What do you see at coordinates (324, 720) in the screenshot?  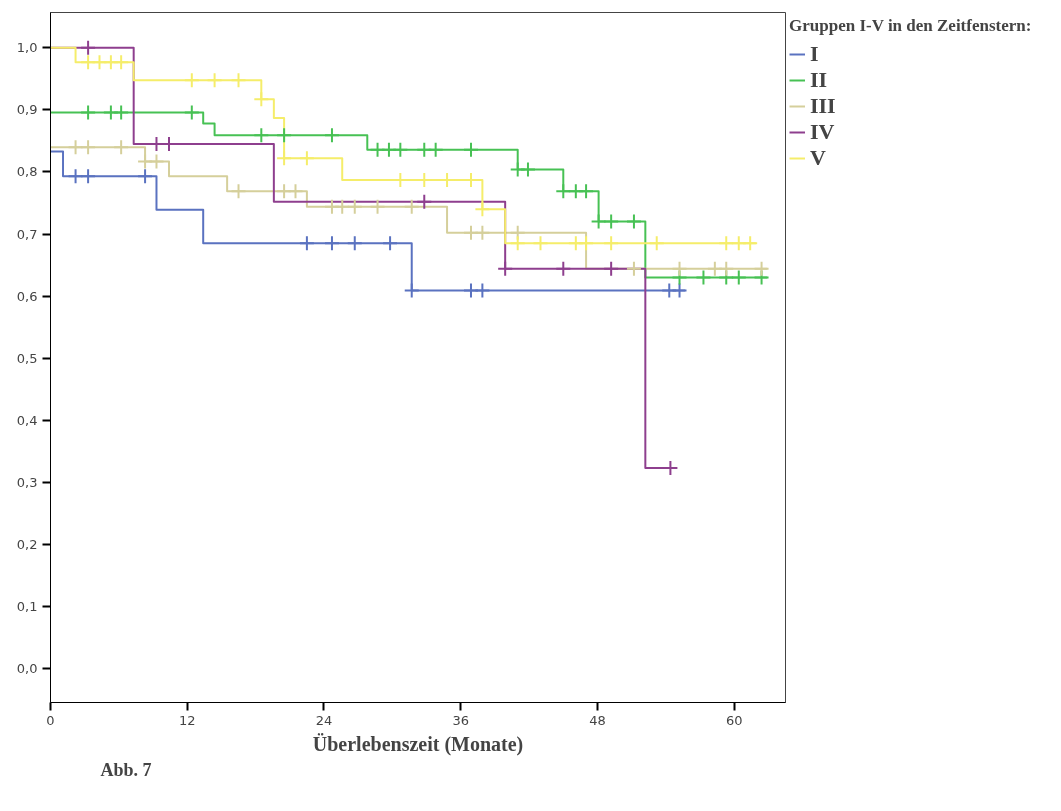 I see `x-tick-label: 24` at bounding box center [324, 720].